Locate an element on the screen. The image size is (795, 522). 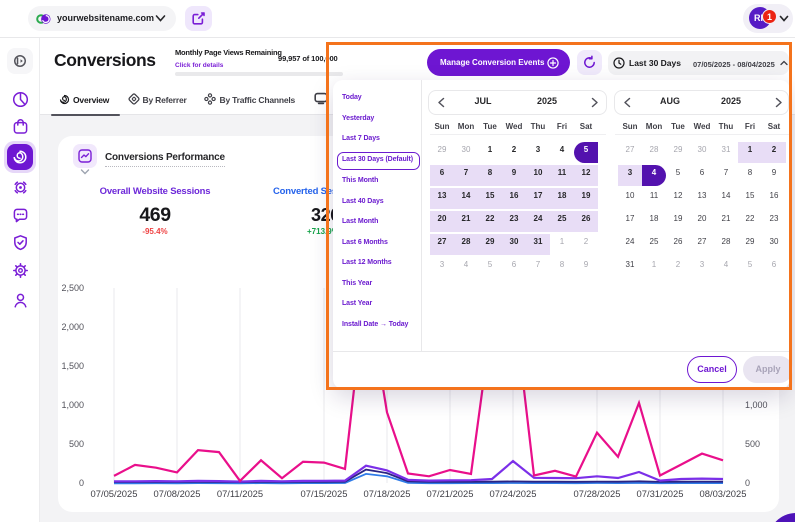
svg-text: 07/24/2025 is located at coordinates (513, 493).